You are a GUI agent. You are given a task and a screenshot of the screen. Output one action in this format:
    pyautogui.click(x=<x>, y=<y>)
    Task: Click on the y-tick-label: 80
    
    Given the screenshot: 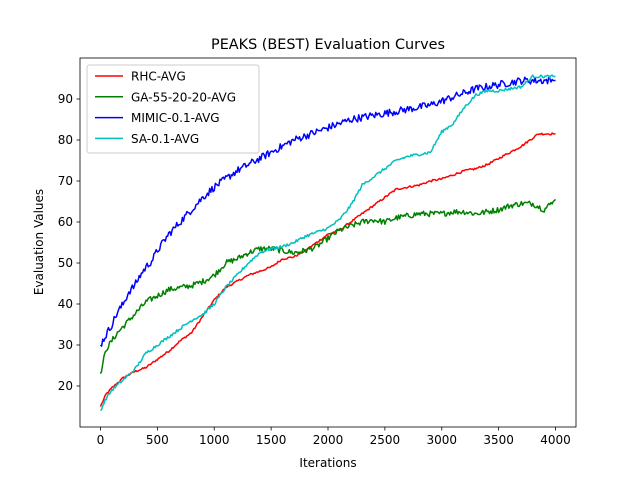 What is the action you would take?
    pyautogui.click(x=65, y=140)
    